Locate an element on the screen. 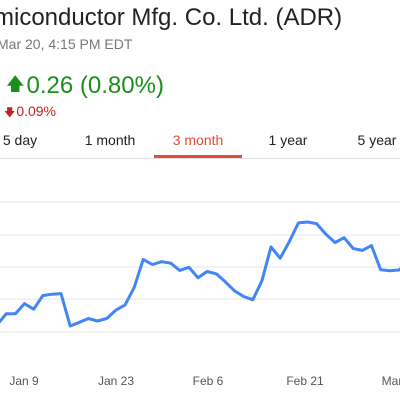 This screenshot has height=400, width=400. price-change: 🡅0.26 (0.80%) is located at coordinates (85, 87).